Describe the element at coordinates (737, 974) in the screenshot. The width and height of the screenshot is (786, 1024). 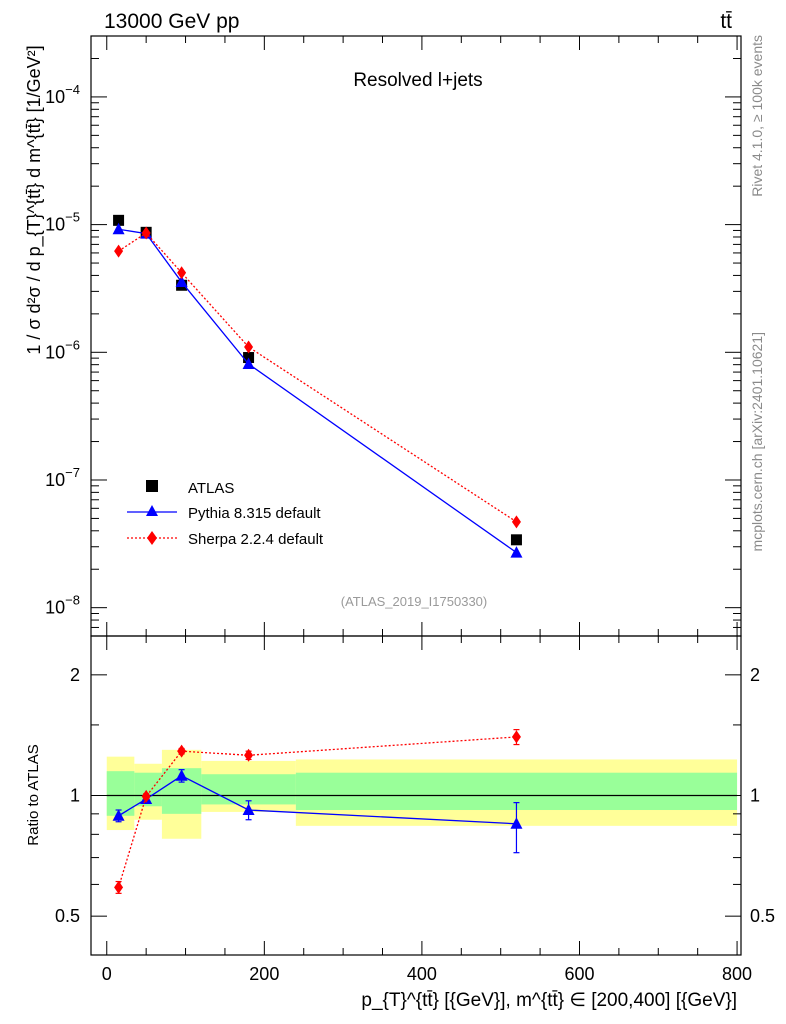
I see `x-tick-label: 800` at that location.